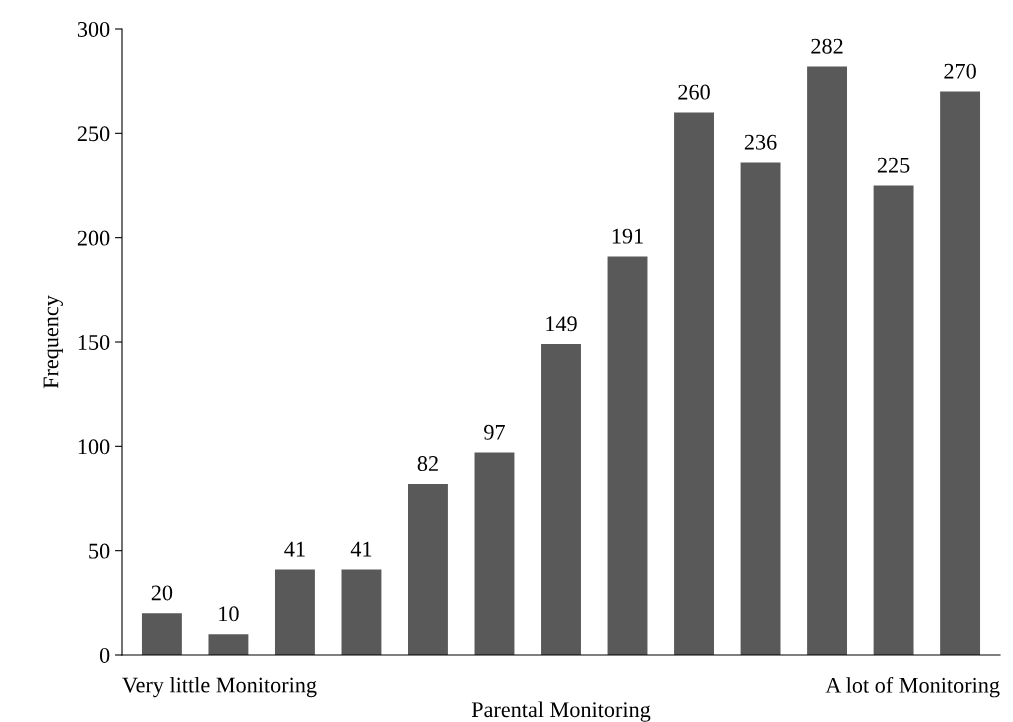 The height and width of the screenshot is (722, 1013). I want to click on y-tick-label: 200, so click(93, 238).